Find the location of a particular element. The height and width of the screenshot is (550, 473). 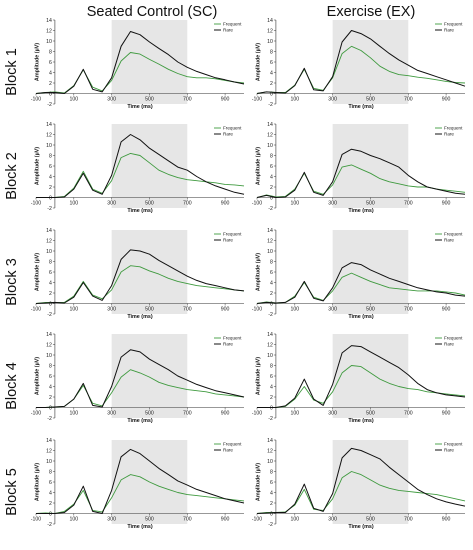

row-title-block-2: Block 2 is located at coordinates (12, 176).